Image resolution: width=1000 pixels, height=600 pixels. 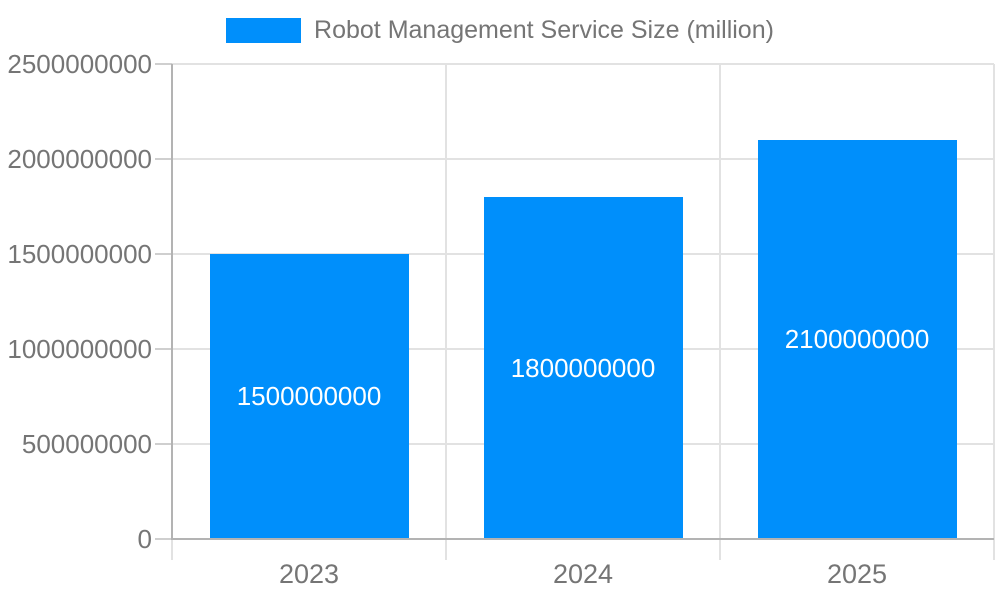 I want to click on bar-value-label: 1800000000, so click(x=583, y=367).